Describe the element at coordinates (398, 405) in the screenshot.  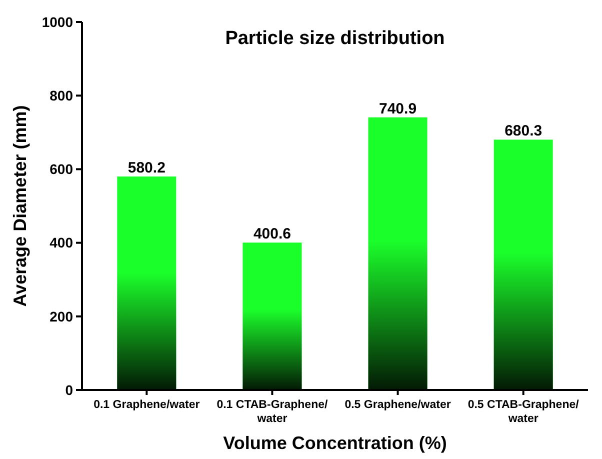
I see `x-tick-label: 0.5 Graphene/water` at that location.